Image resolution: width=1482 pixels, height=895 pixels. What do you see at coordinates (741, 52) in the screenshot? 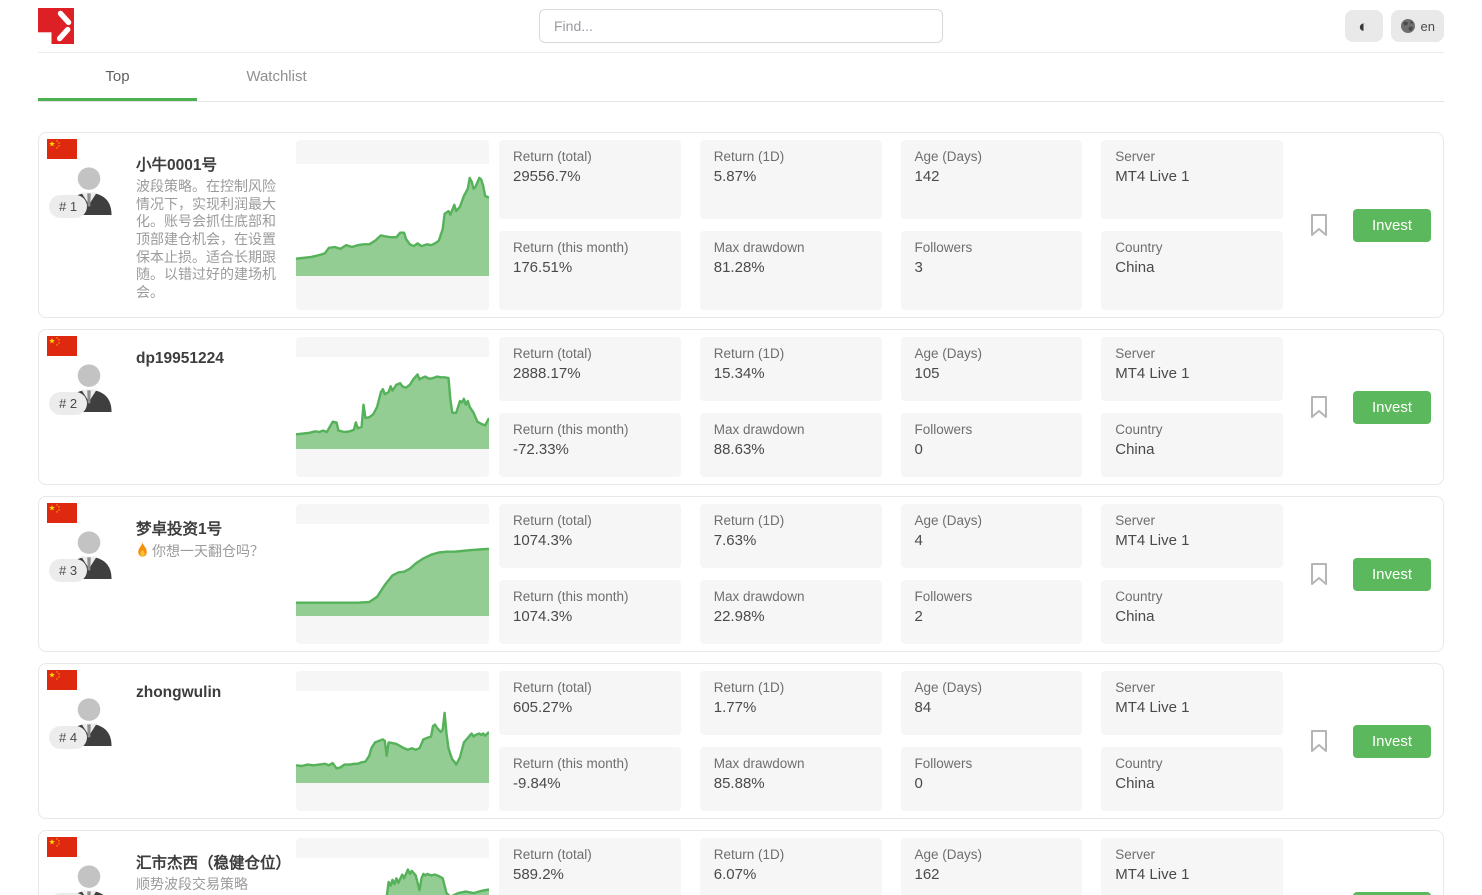
I see `header-divider` at bounding box center [741, 52].